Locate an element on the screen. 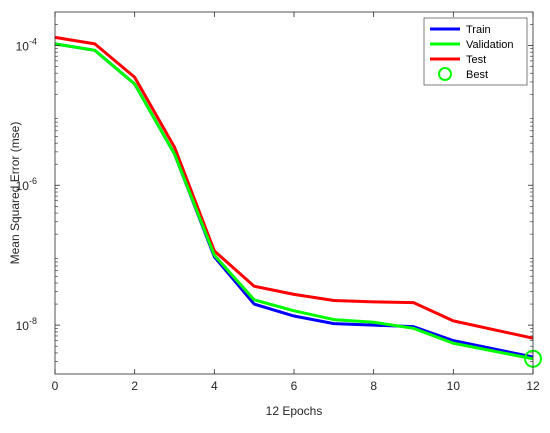  y-tick-label: 10⁻⁶ is located at coordinates (26, 184).